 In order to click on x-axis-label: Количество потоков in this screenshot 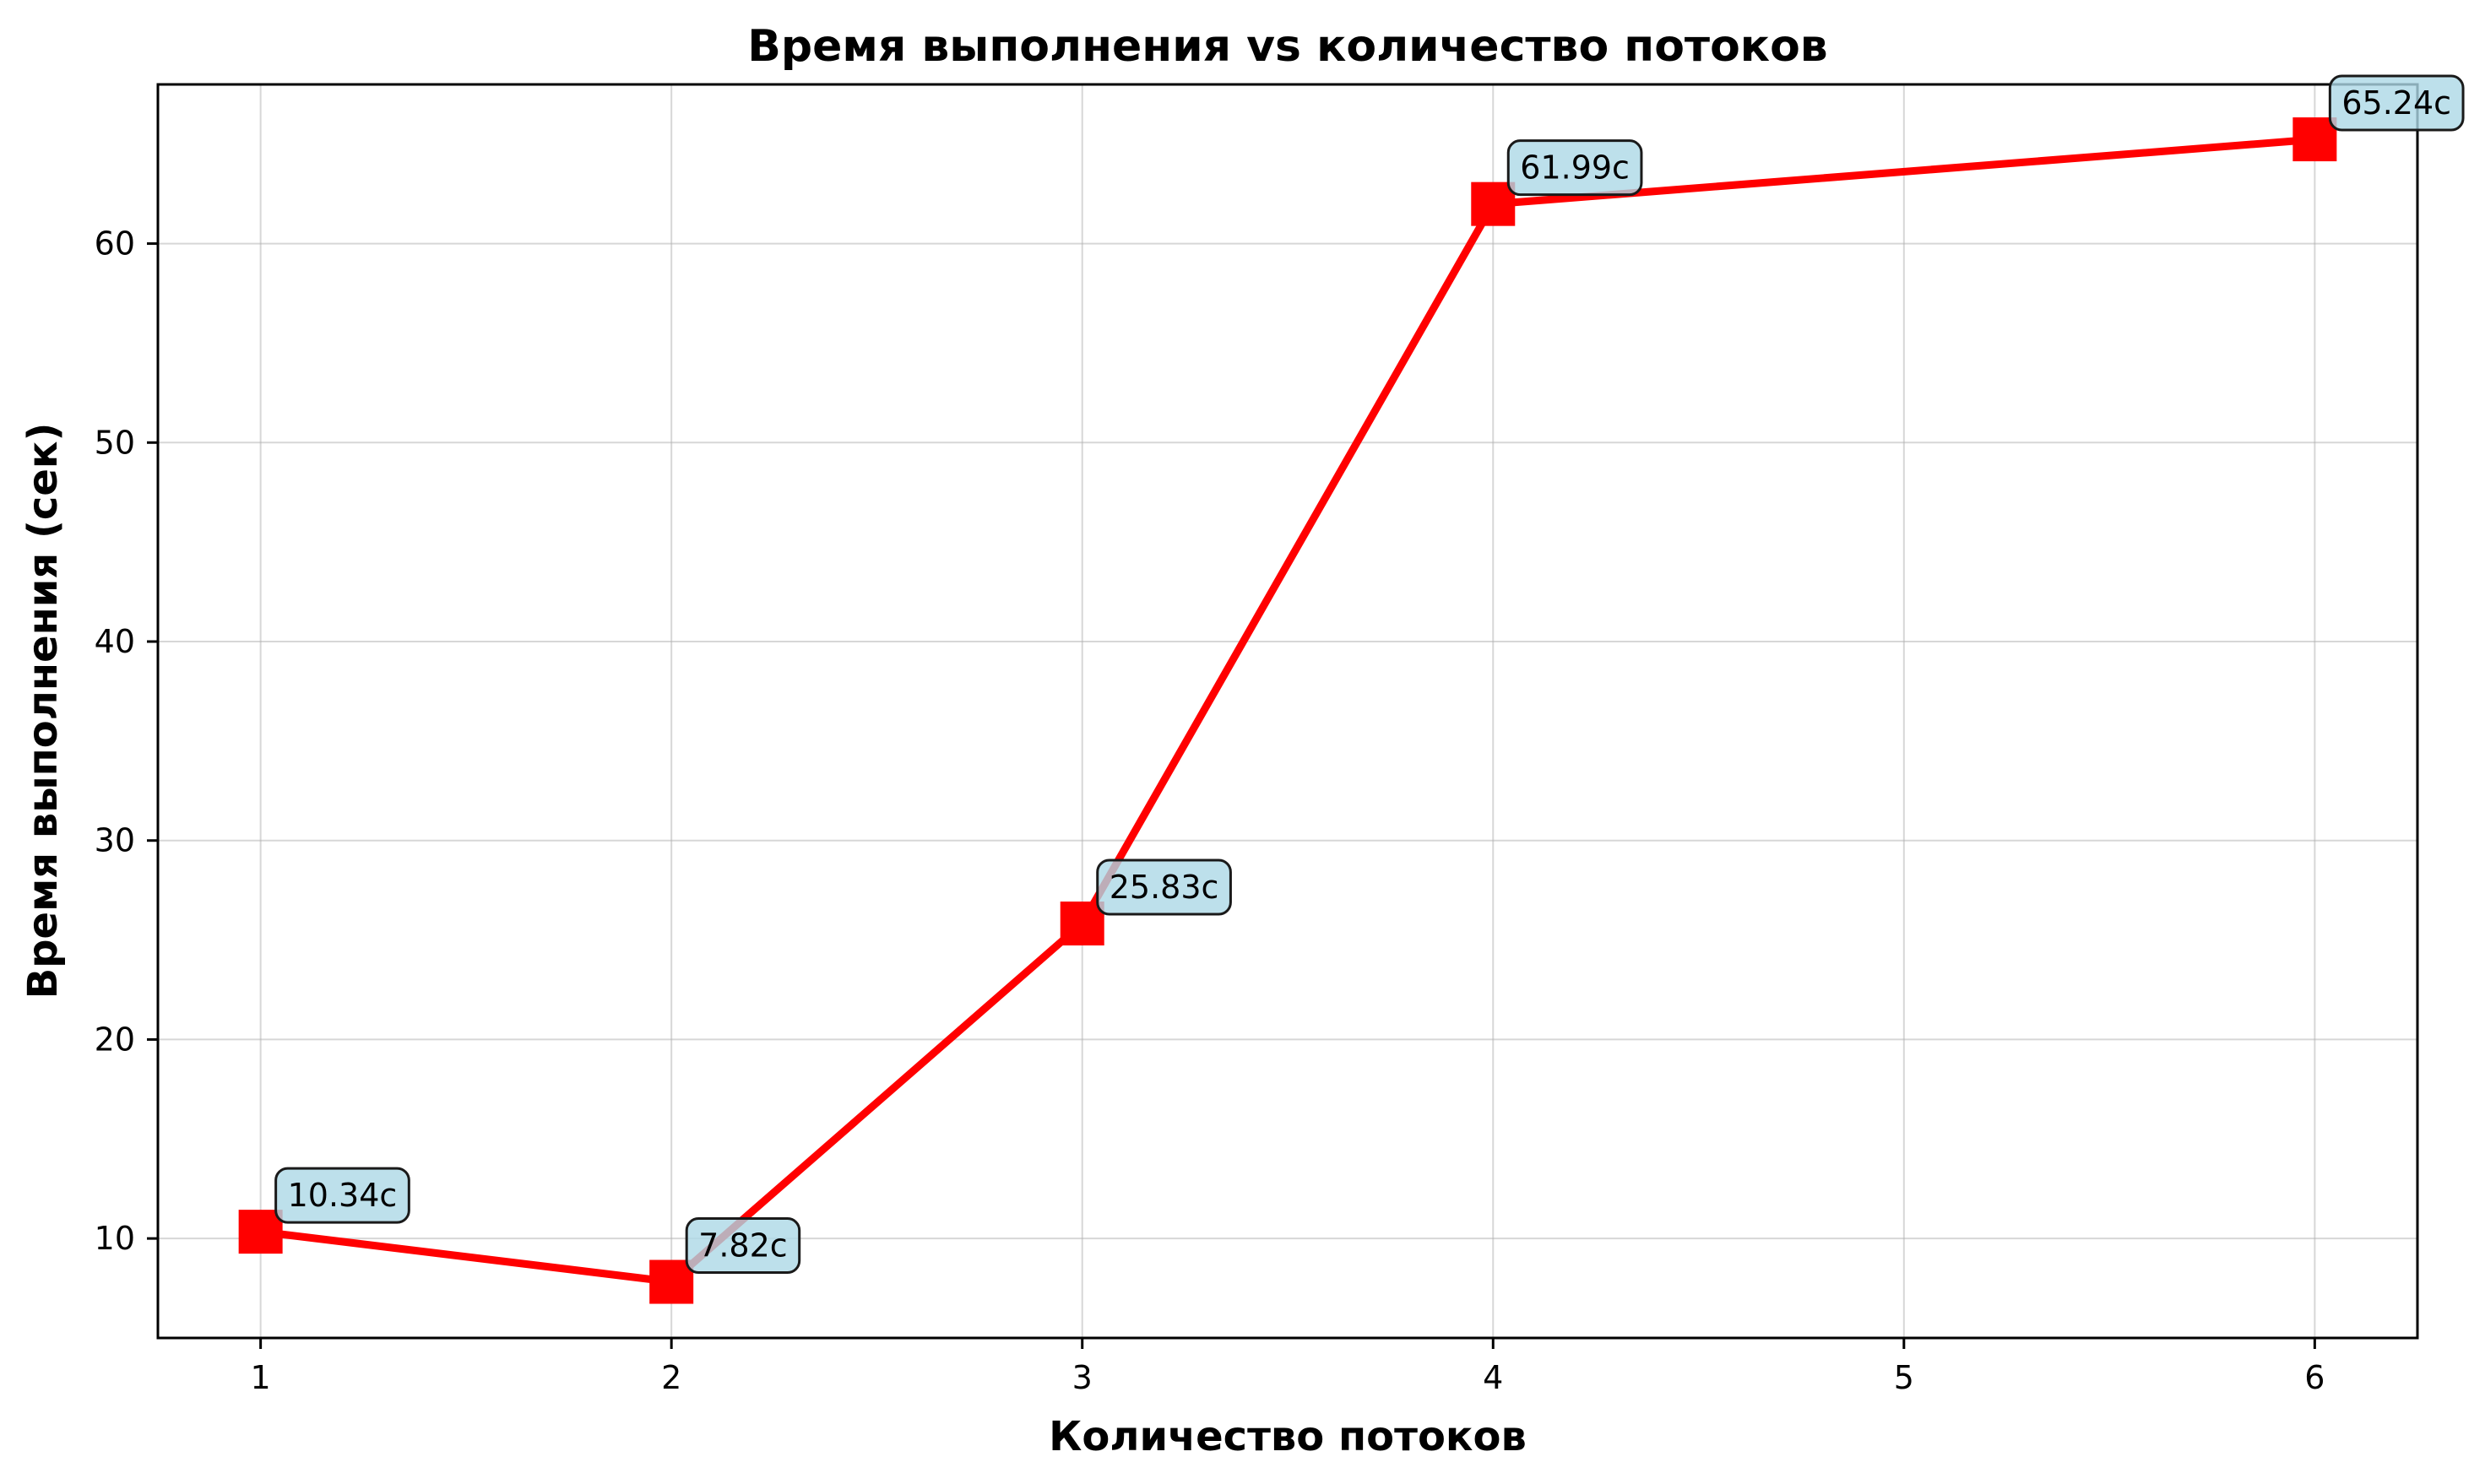, I will do `click(1288, 1436)`.